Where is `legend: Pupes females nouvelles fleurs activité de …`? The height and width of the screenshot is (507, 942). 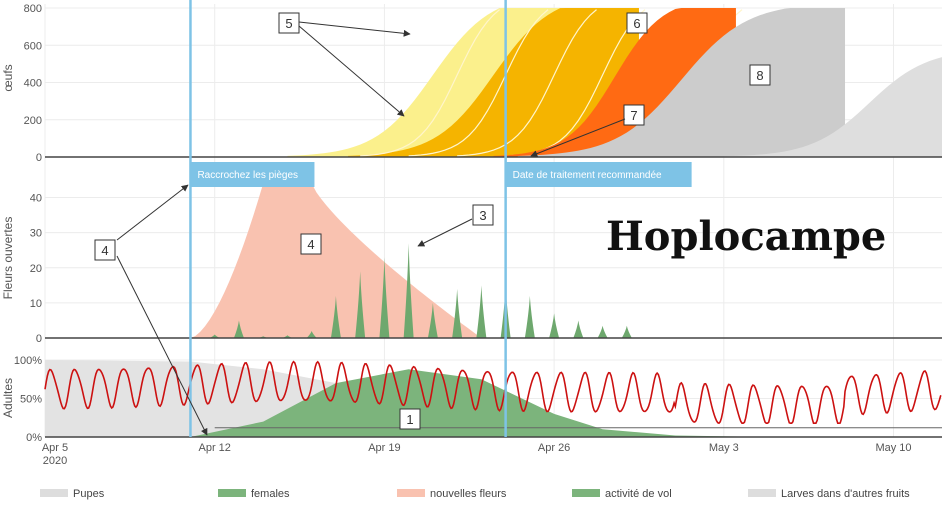
legend: Pupes females nouvelles fleurs activité de … is located at coordinates (475, 494).